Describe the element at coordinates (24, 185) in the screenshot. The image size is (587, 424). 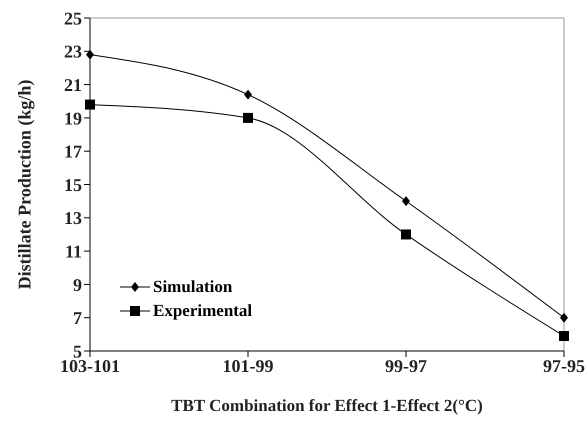
I see `y-axis-title: Distillate Production (kg/h)` at that location.